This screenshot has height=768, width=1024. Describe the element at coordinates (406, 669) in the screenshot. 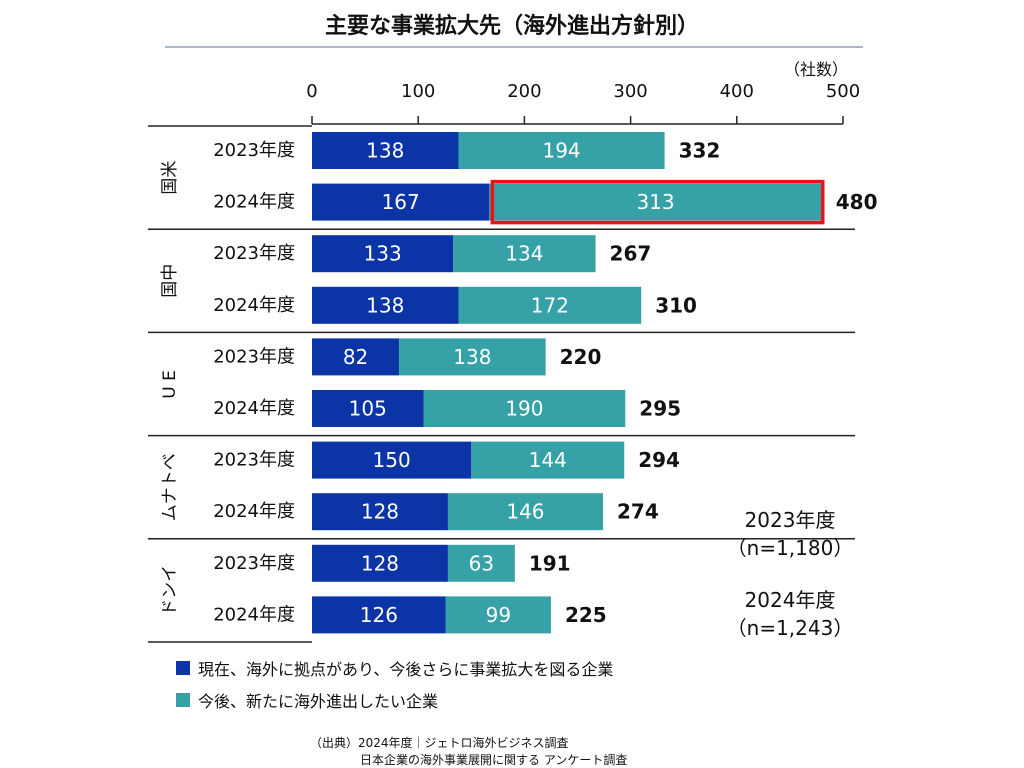

I see `legend-label-series-a: 現在、海外に拠点があり、今後さらに事業拡大を図る企業` at that location.